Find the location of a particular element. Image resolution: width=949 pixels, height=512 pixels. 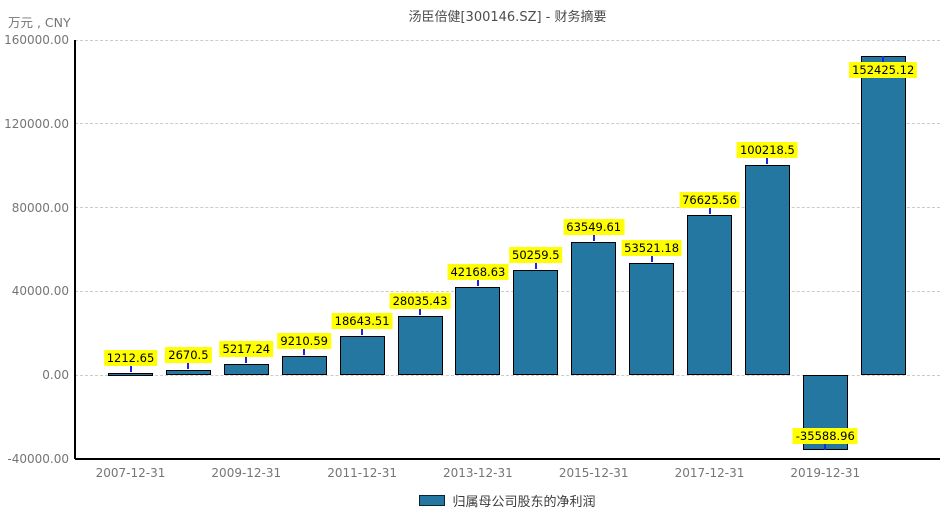

bar-value-label: 76625.56 is located at coordinates (709, 199).